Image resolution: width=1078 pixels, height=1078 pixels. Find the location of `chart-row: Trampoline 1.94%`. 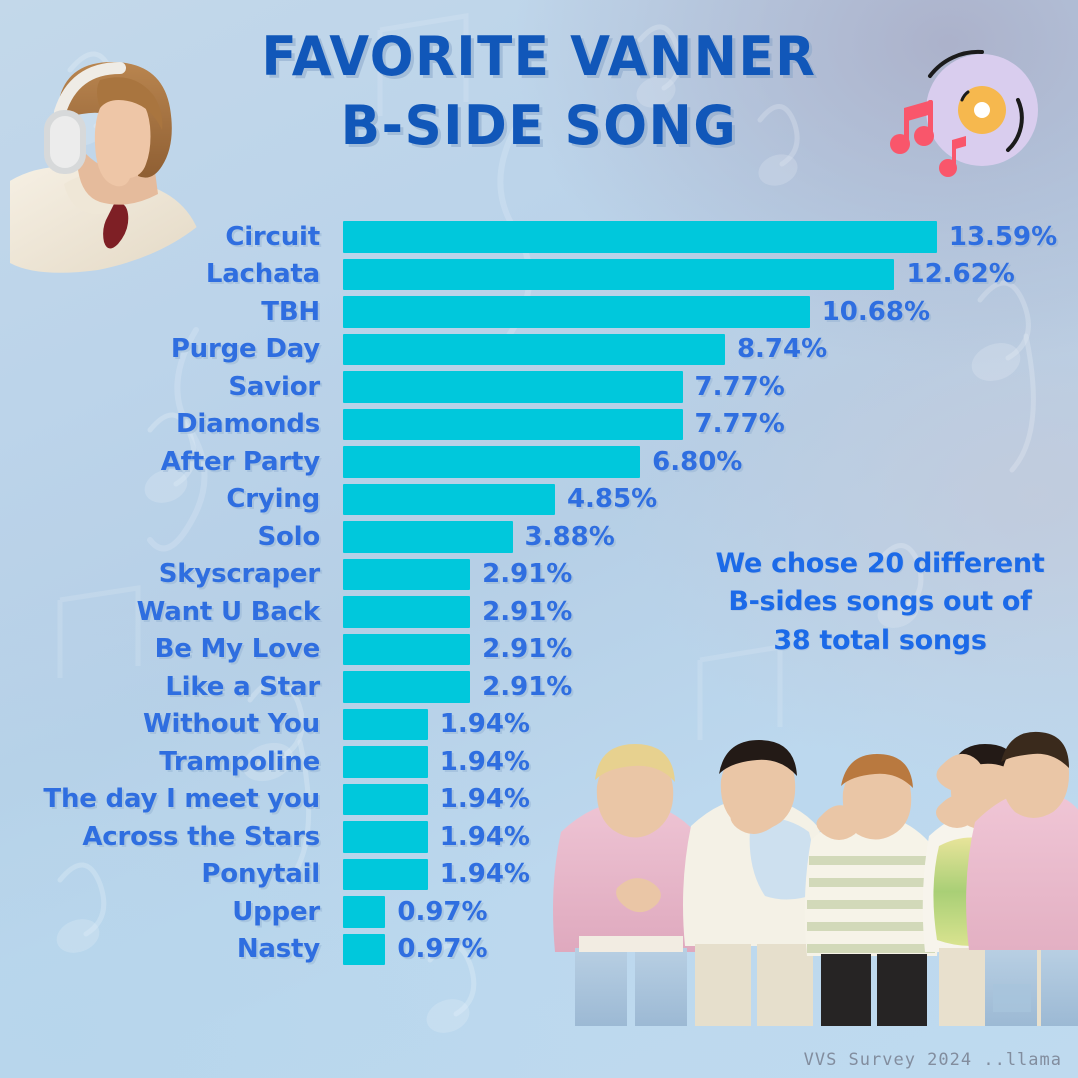

chart-row: Trampoline 1.94% is located at coordinates (539, 762).